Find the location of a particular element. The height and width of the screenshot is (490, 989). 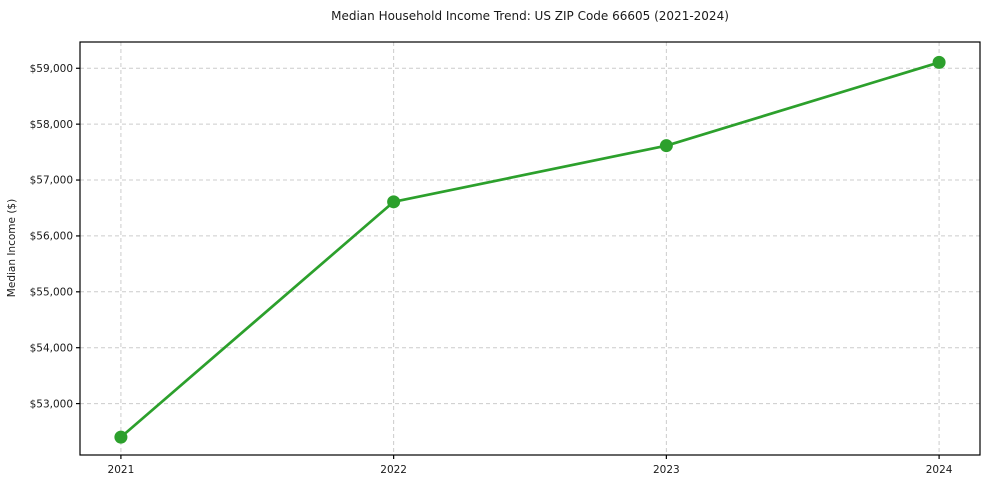

y-tick-label: $56,000 is located at coordinates (51, 237).